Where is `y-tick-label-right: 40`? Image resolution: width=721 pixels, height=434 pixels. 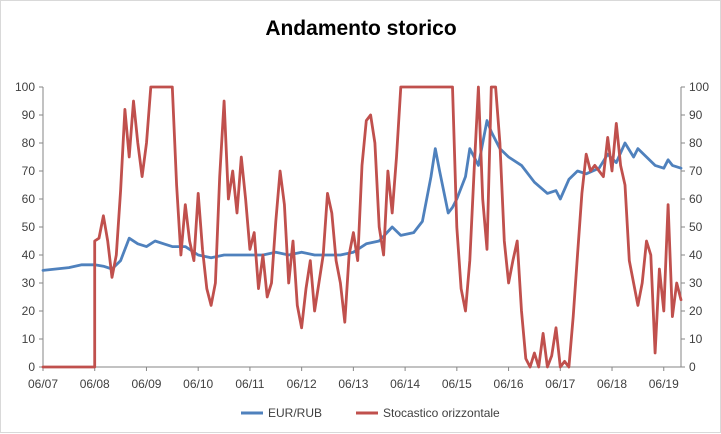
y-tick-label-right: 40 is located at coordinates (696, 255).